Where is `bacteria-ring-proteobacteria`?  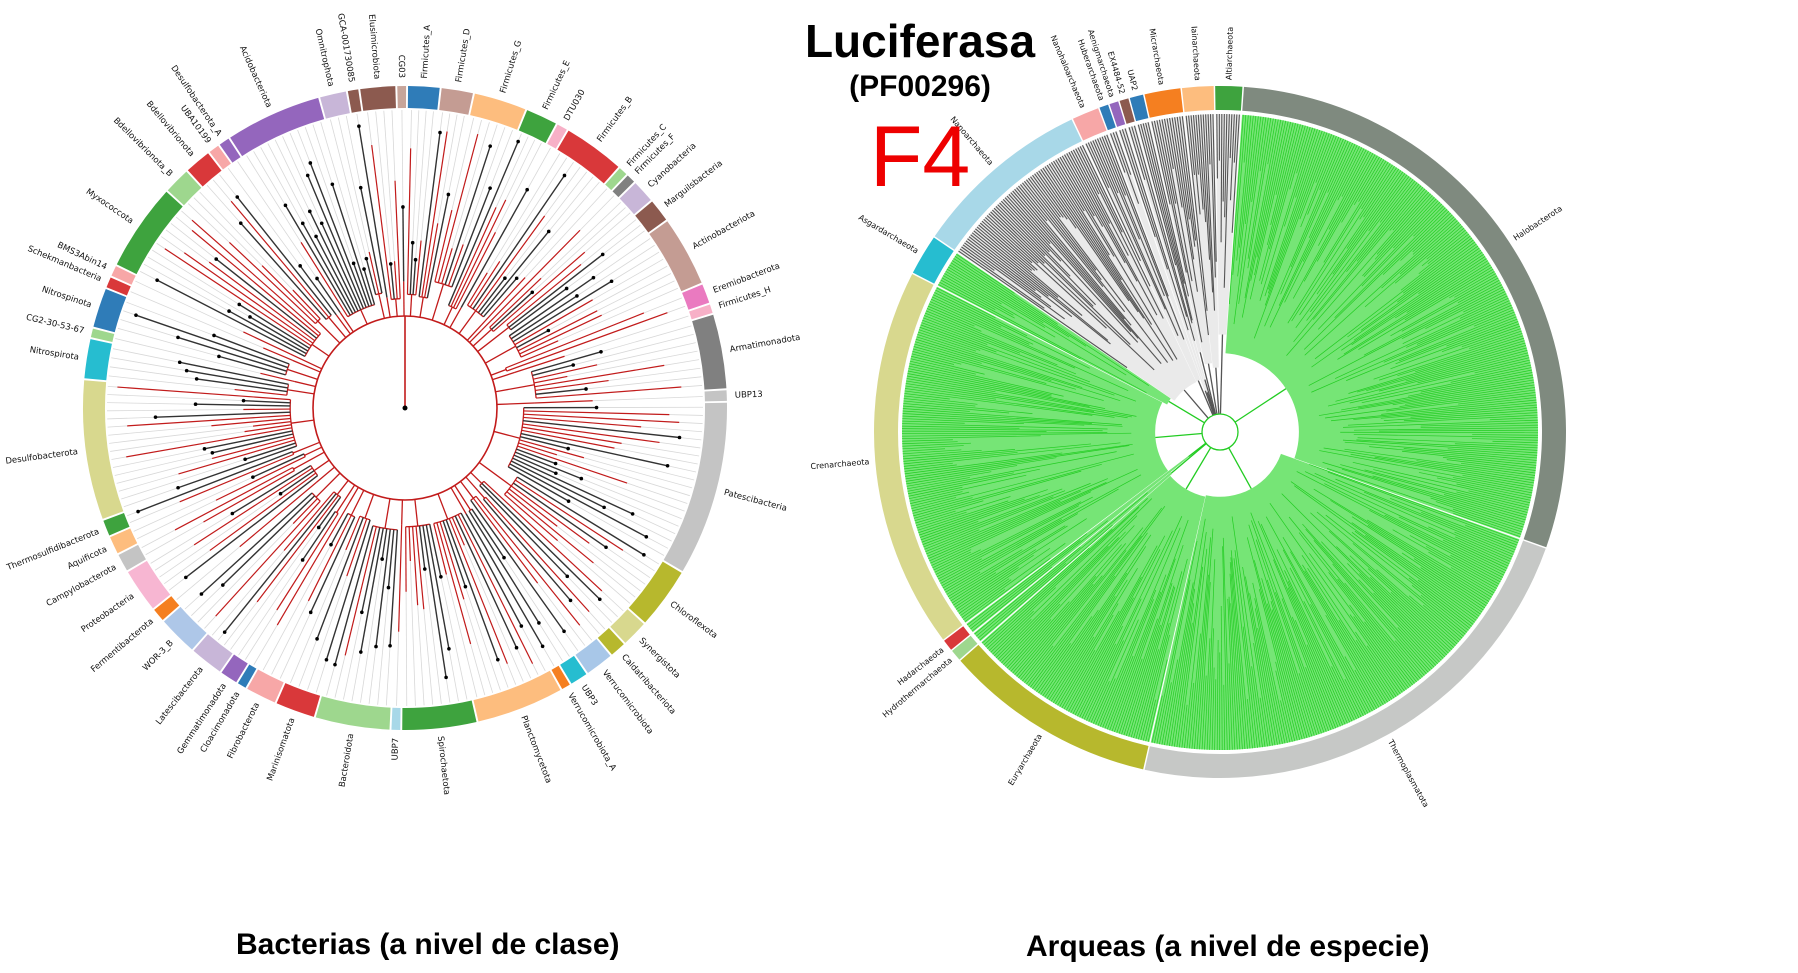 bacteria-ring-proteobacteria is located at coordinates (149, 584).